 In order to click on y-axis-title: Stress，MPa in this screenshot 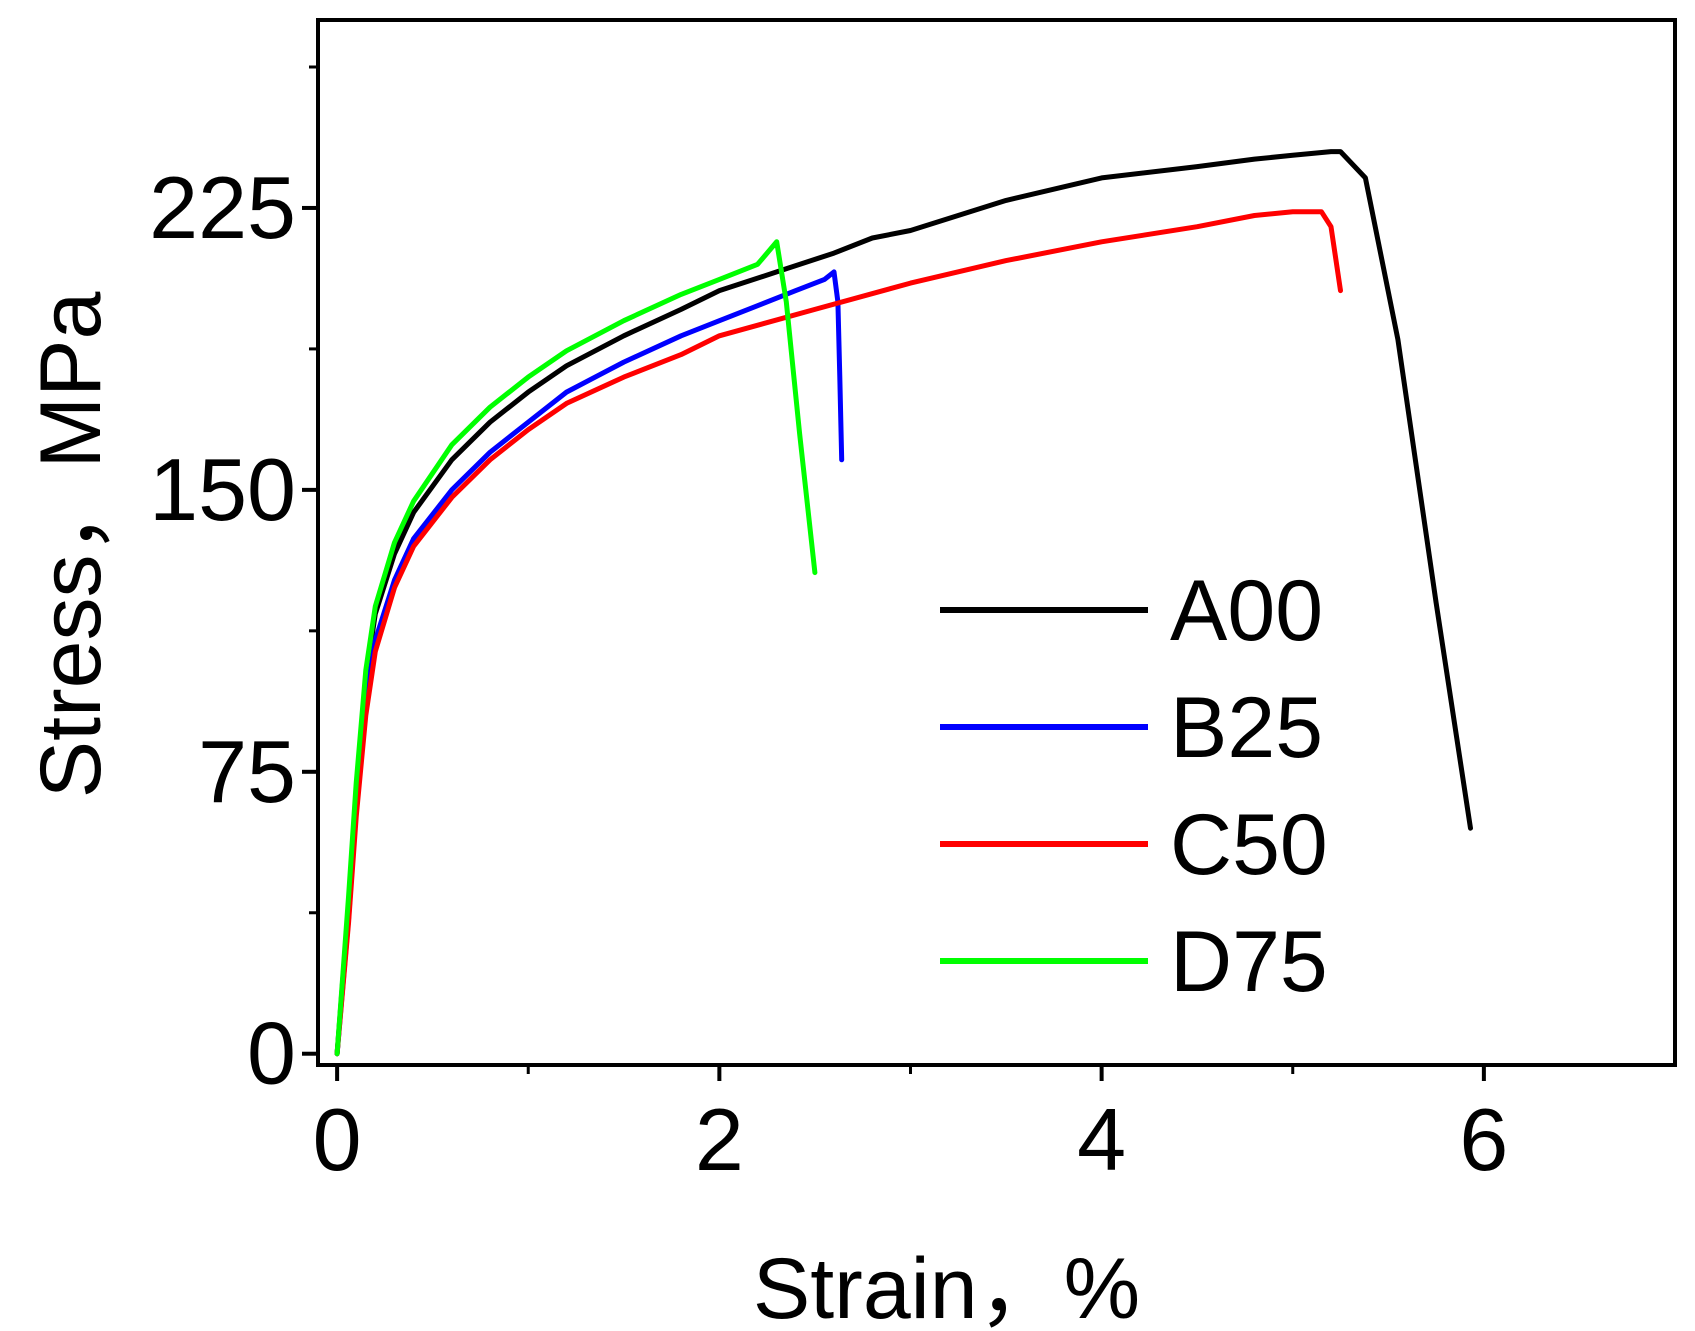, I will do `click(71, 545)`.